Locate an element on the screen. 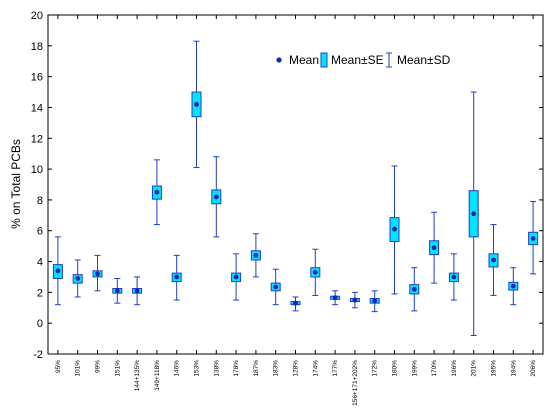 The image size is (550, 416). y-tick-label: 6 is located at coordinates (40, 232).